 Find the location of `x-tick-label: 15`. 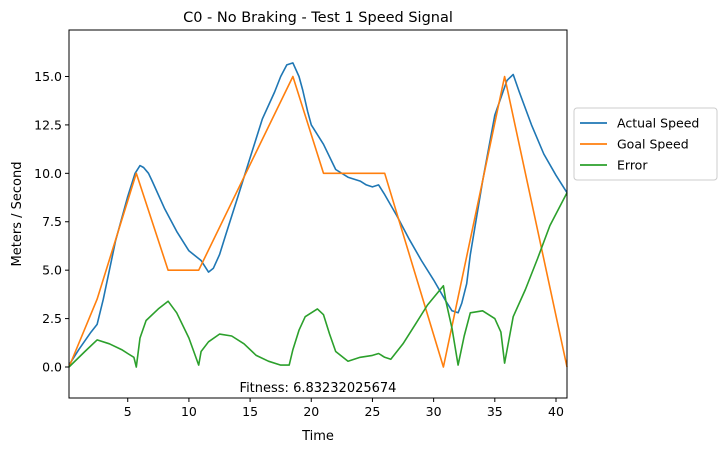

x-tick-label: 15 is located at coordinates (250, 411).